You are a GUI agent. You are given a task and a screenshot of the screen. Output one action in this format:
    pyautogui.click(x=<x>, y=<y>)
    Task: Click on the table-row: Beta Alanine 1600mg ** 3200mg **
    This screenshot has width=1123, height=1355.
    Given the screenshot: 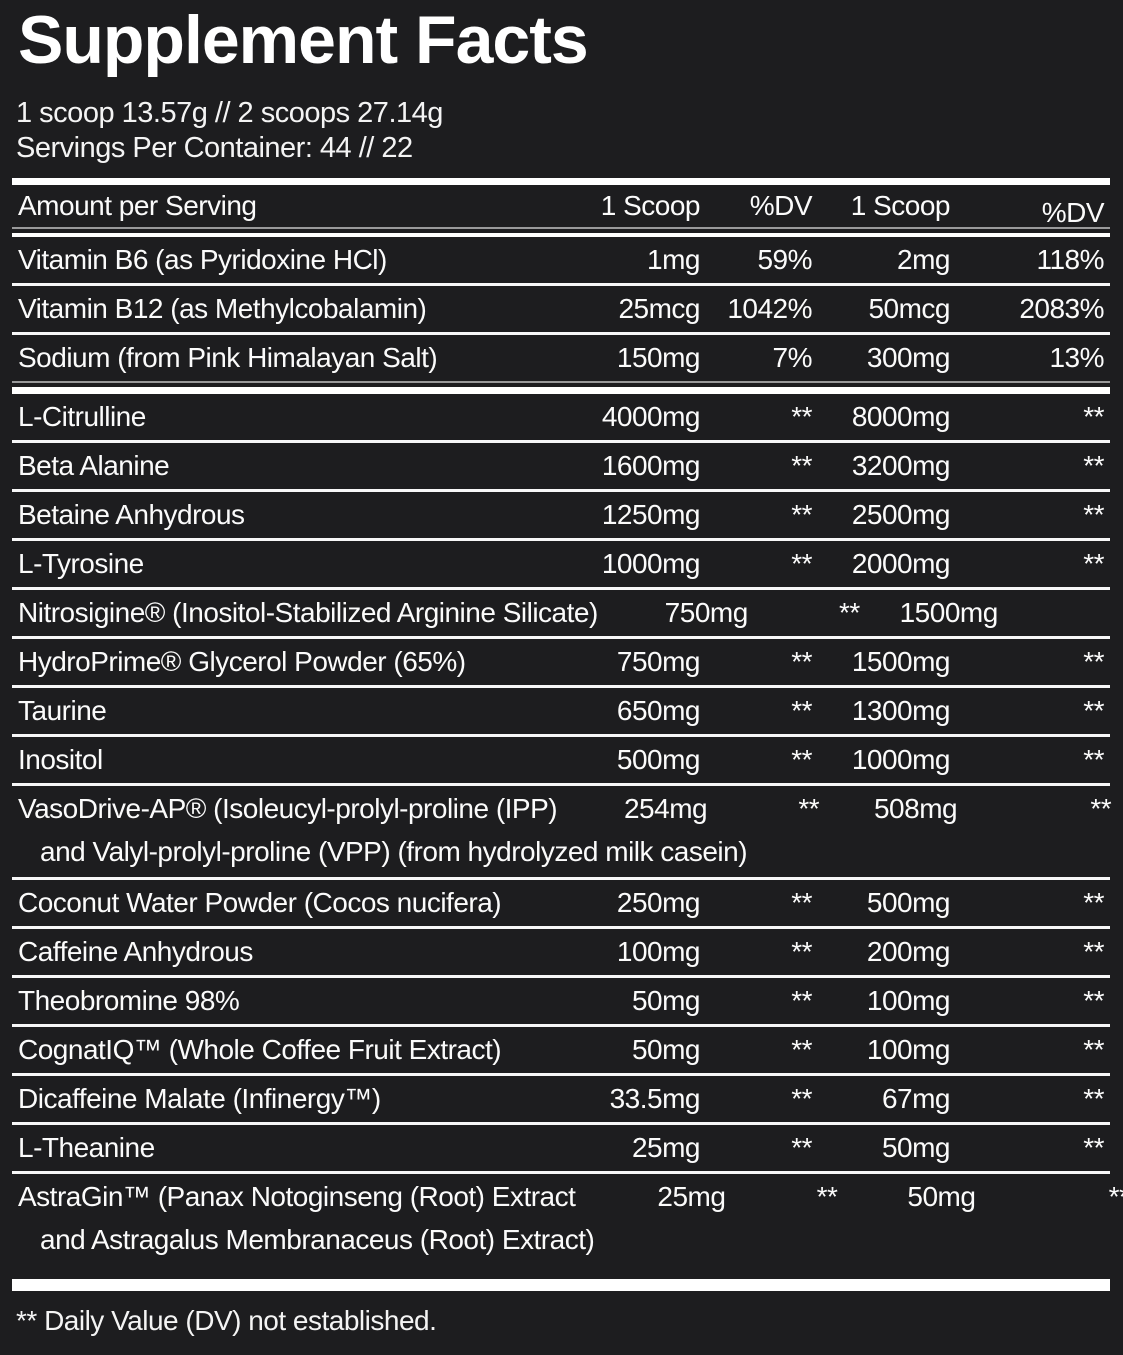 What is the action you would take?
    pyautogui.click(x=561, y=466)
    